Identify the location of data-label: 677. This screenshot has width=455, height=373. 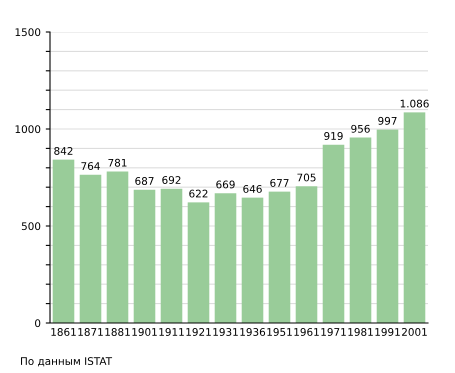
(279, 182).